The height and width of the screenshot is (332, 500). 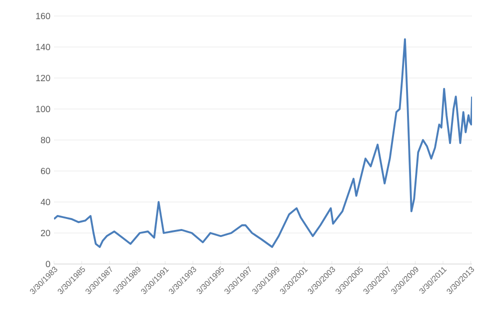 I want to click on y-tick-label: 20, so click(x=45, y=233).